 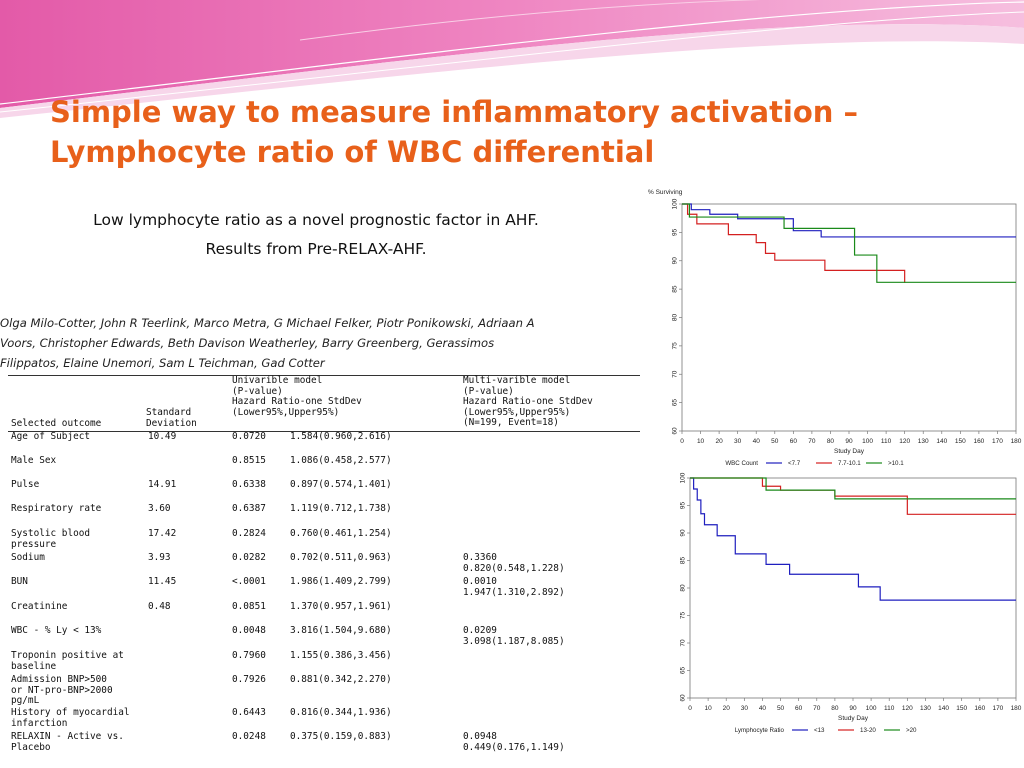 I want to click on sd-value: 3.60, so click(x=159, y=508).